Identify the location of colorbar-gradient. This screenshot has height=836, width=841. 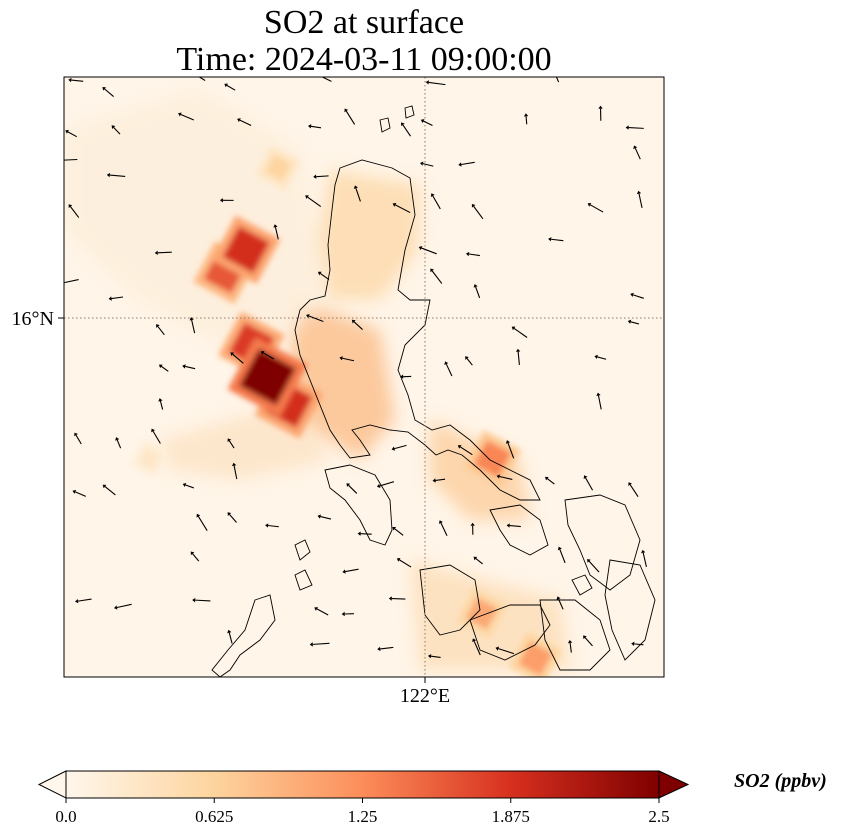
(362, 784).